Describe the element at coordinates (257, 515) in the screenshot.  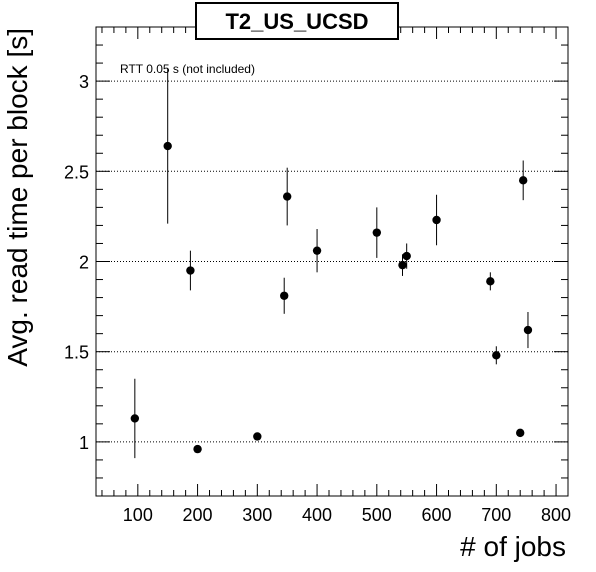
I see `x-tick-label: 300` at that location.